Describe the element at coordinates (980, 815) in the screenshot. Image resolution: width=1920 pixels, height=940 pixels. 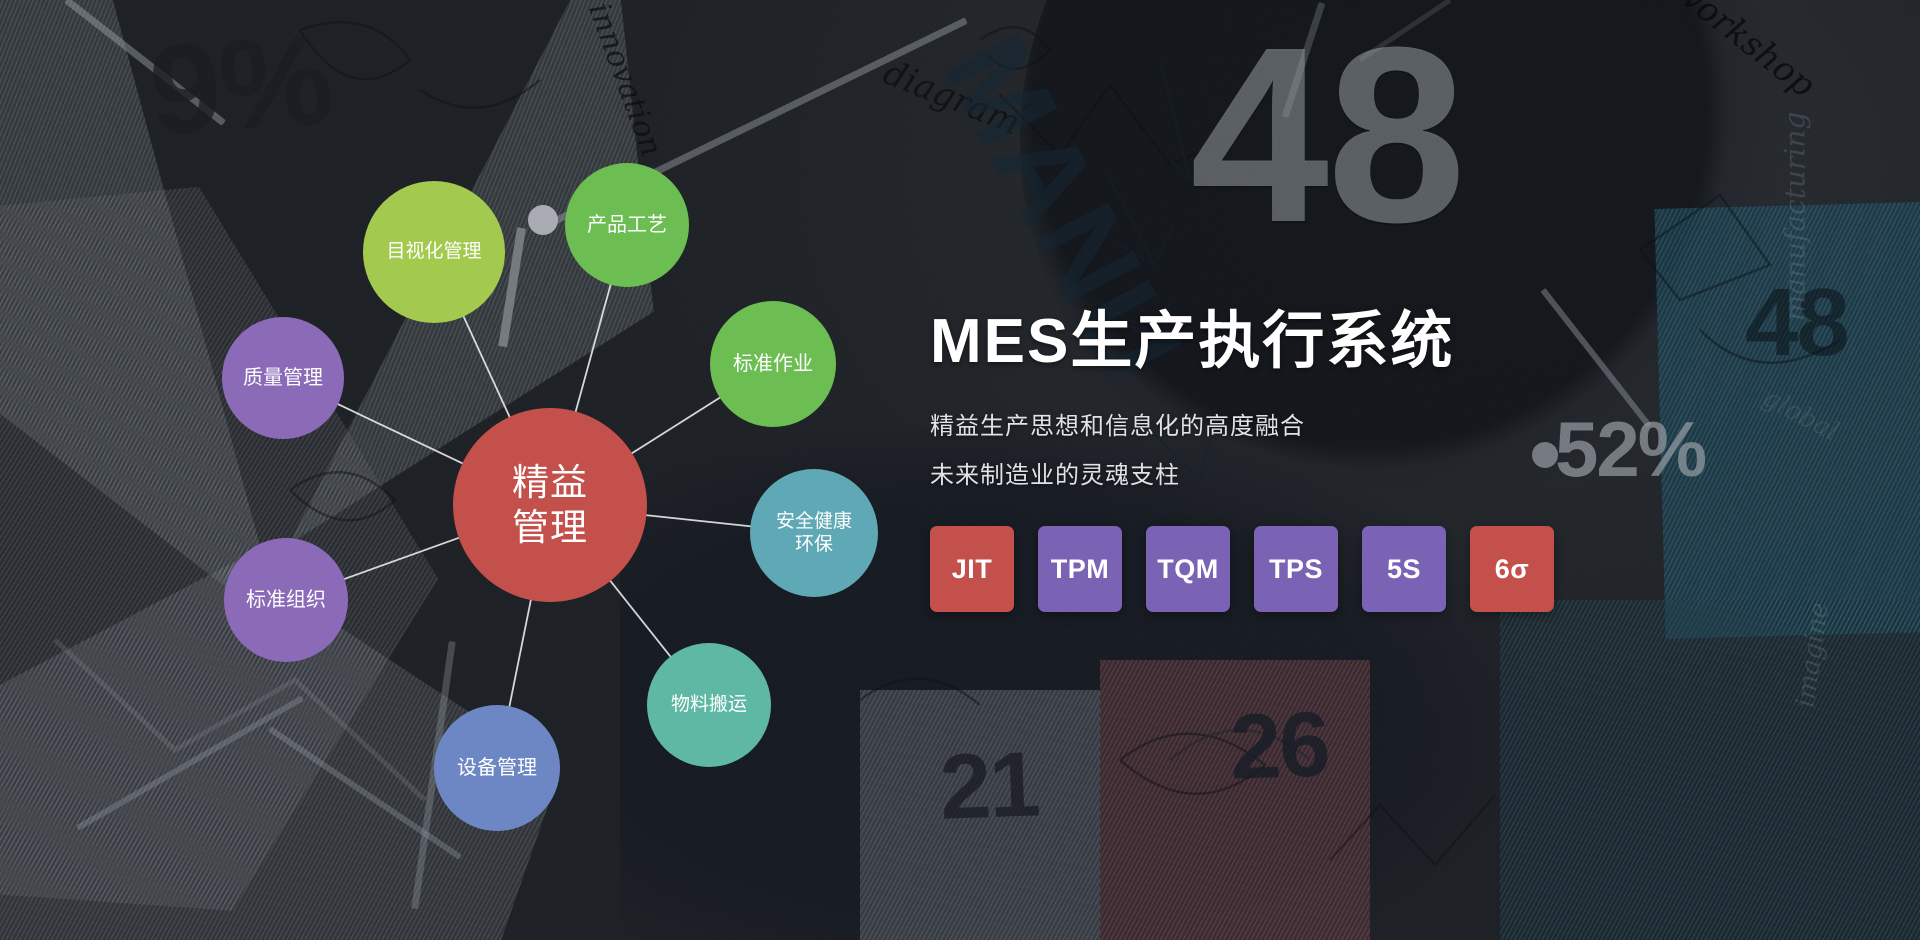
I see `background-panel-gray` at that location.